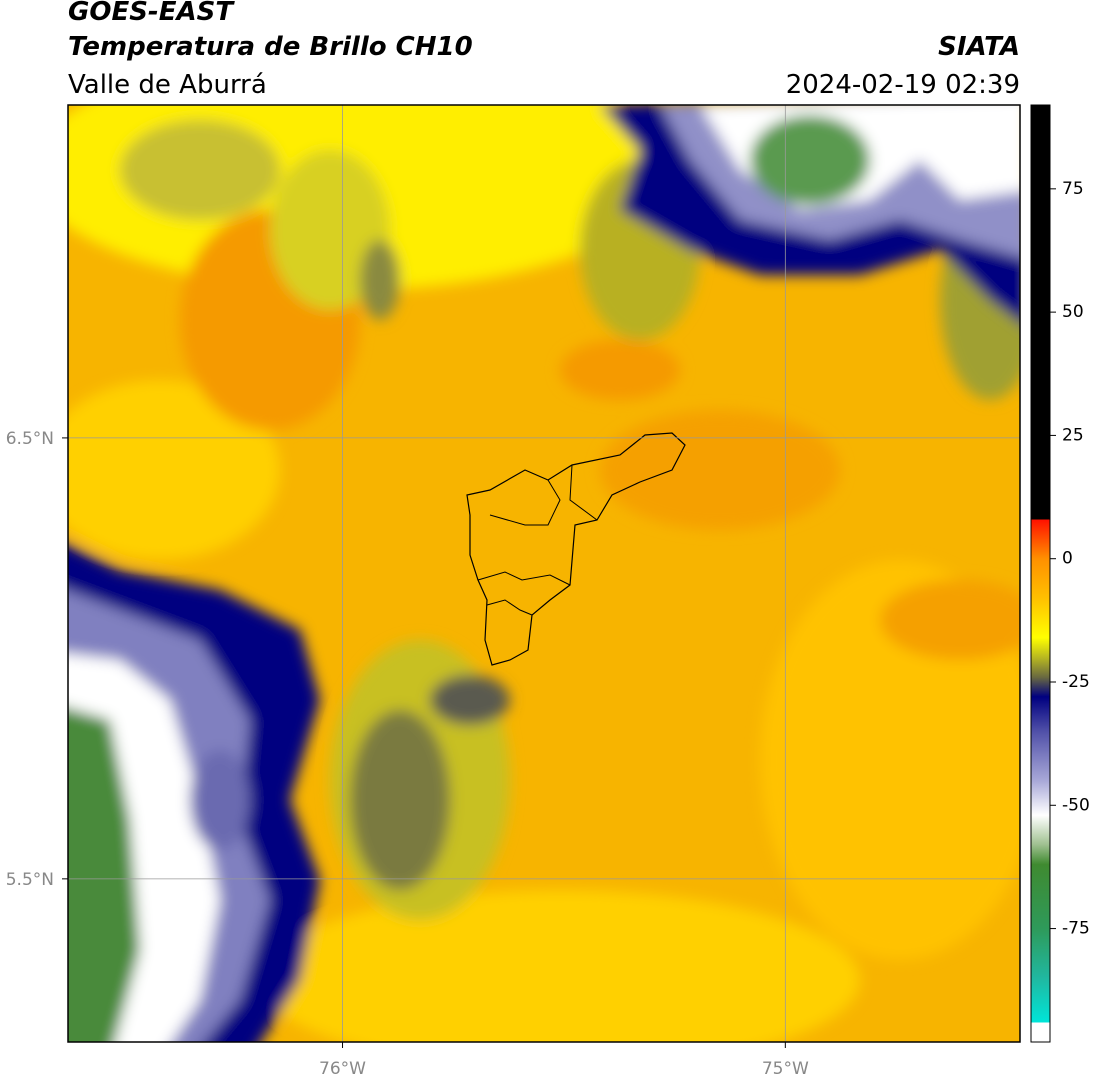  What do you see at coordinates (1040, 573) in the screenshot?
I see `colorbar` at bounding box center [1040, 573].